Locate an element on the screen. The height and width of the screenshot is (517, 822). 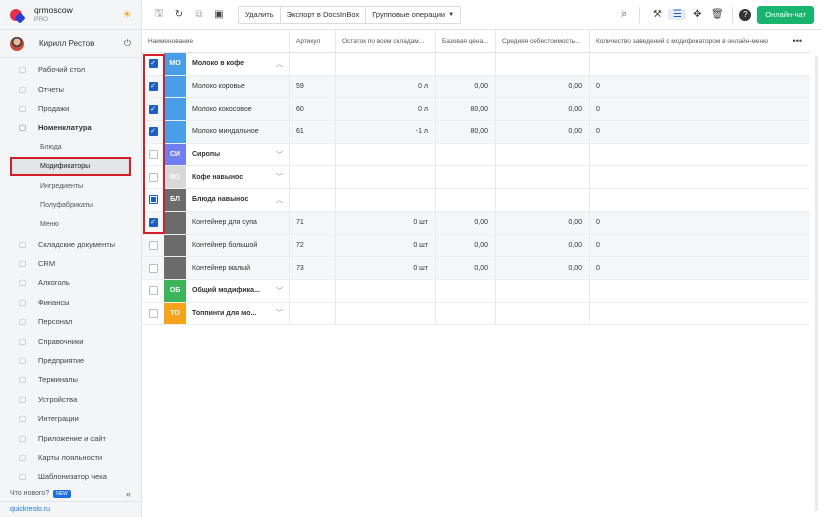
sidebar-item: ▢ Карты лояльности is located at coordinates (70, 457).